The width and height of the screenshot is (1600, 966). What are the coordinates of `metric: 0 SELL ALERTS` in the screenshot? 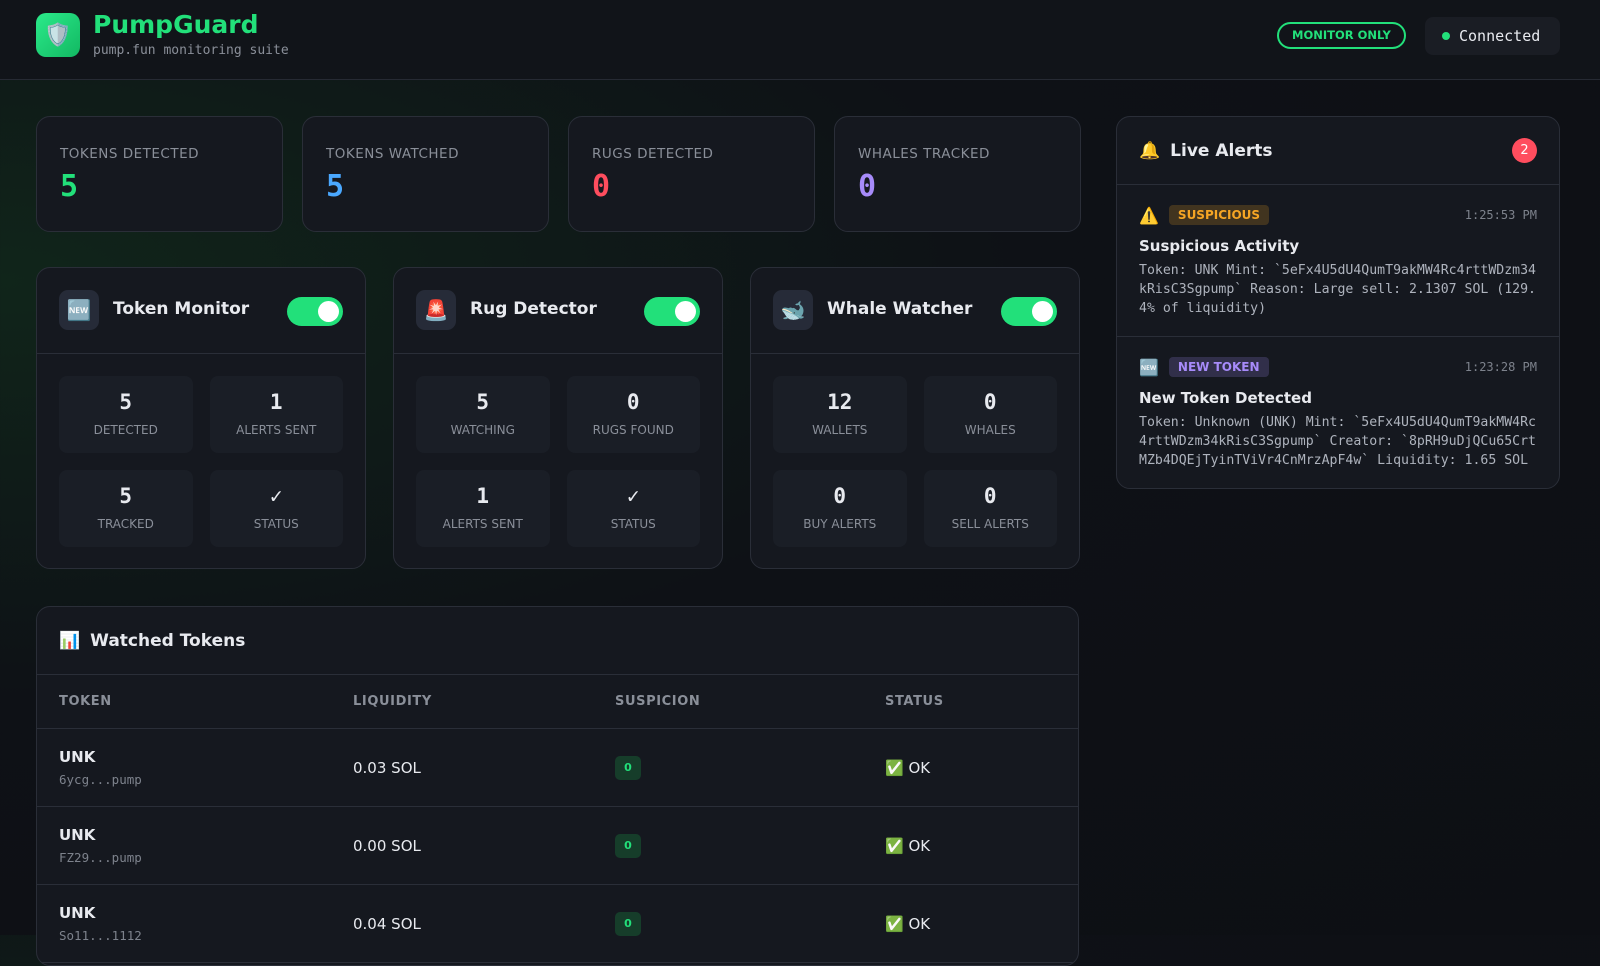 It's located at (990, 508).